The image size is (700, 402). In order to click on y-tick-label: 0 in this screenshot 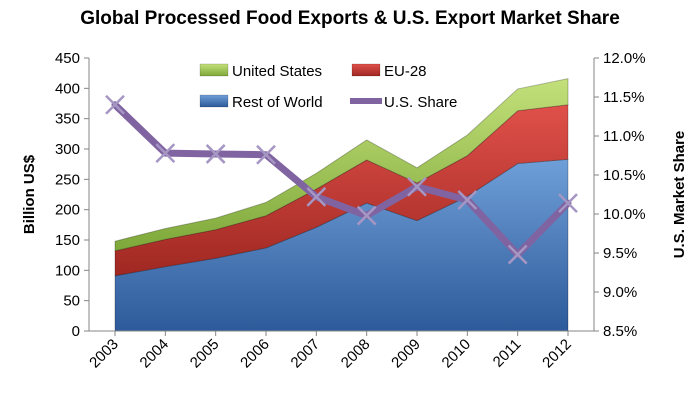, I will do `click(76, 331)`.